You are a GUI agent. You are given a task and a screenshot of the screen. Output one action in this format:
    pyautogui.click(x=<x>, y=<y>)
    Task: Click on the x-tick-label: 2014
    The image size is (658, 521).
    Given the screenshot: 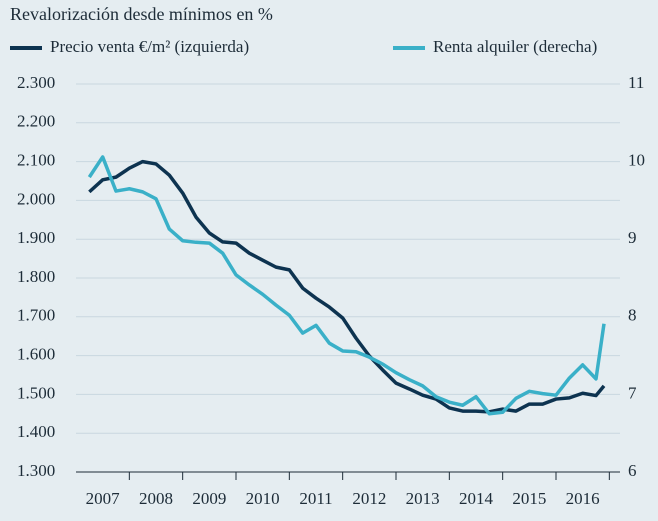 What is the action you would take?
    pyautogui.click(x=476, y=498)
    